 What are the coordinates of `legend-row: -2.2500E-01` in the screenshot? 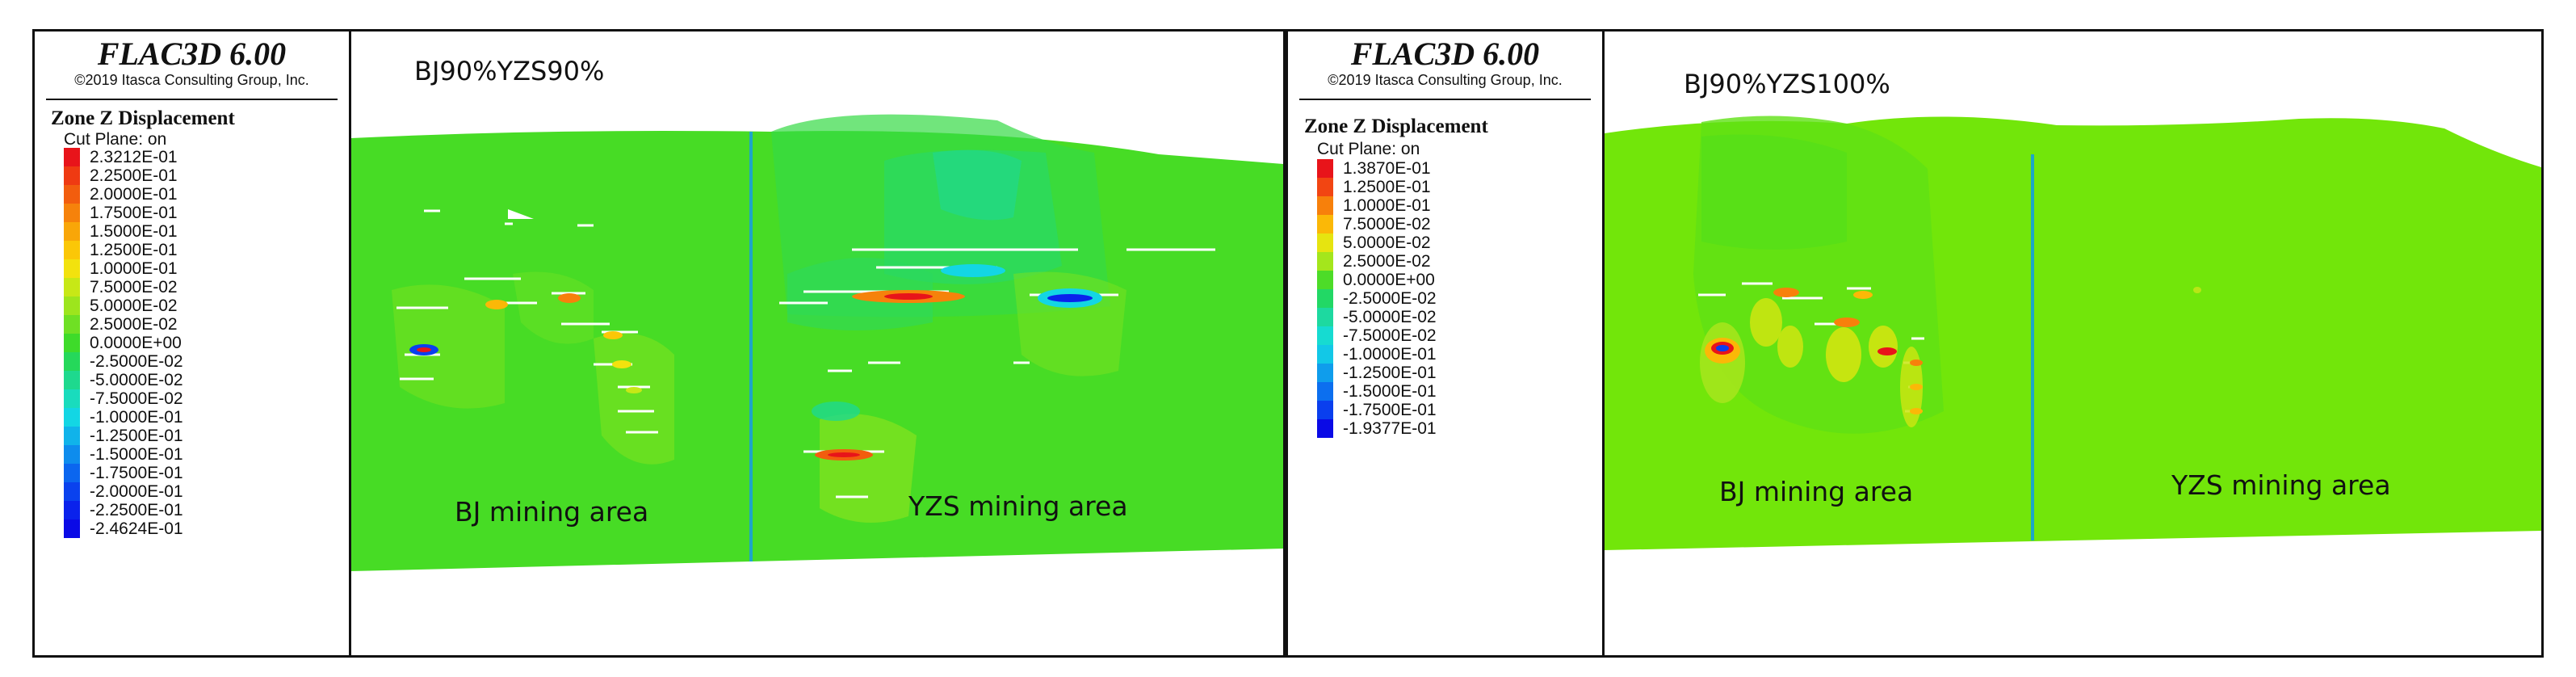 It's located at (124, 510).